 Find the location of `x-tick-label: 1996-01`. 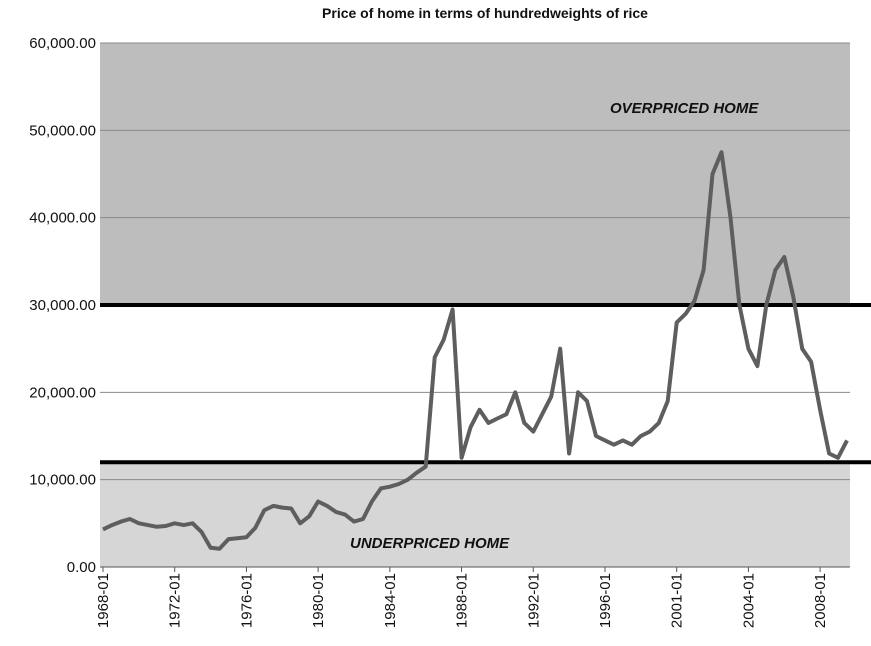

x-tick-label: 1996-01 is located at coordinates (605, 600).